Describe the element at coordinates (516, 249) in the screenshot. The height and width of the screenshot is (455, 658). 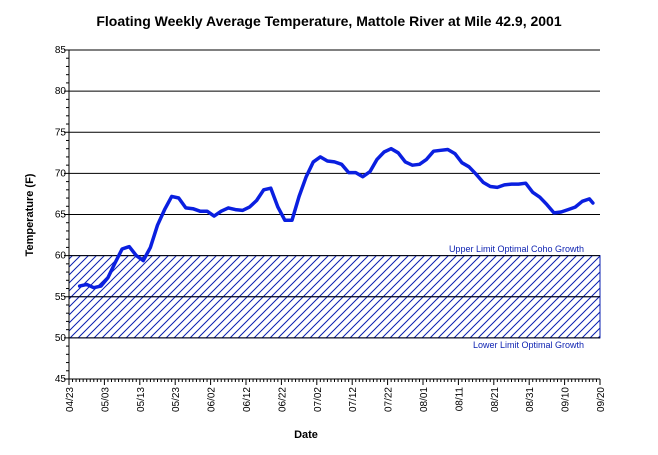
I see `upper-limit-label: Upper Limit Optimal Coho Growth` at that location.